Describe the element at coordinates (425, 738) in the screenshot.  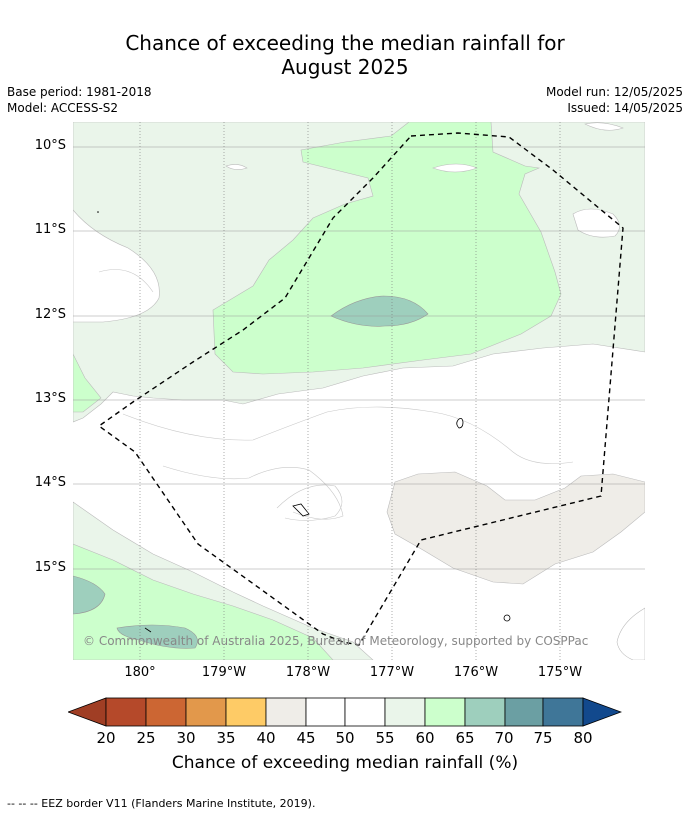
I see `colorbar-tick-60: 60` at that location.